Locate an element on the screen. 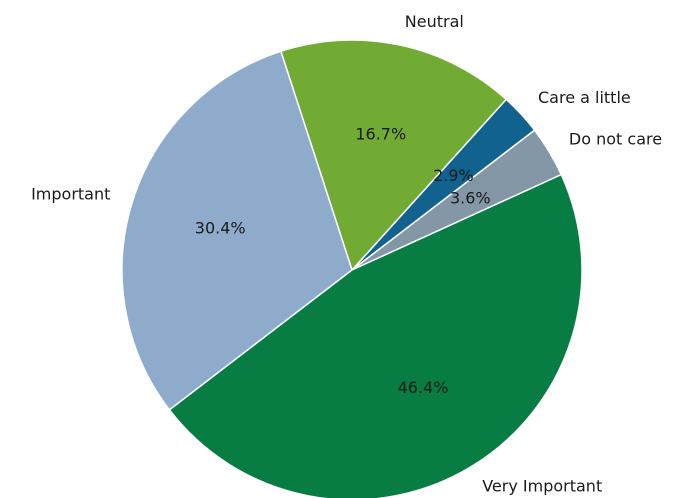  slice-label: Neutral is located at coordinates (434, 21).